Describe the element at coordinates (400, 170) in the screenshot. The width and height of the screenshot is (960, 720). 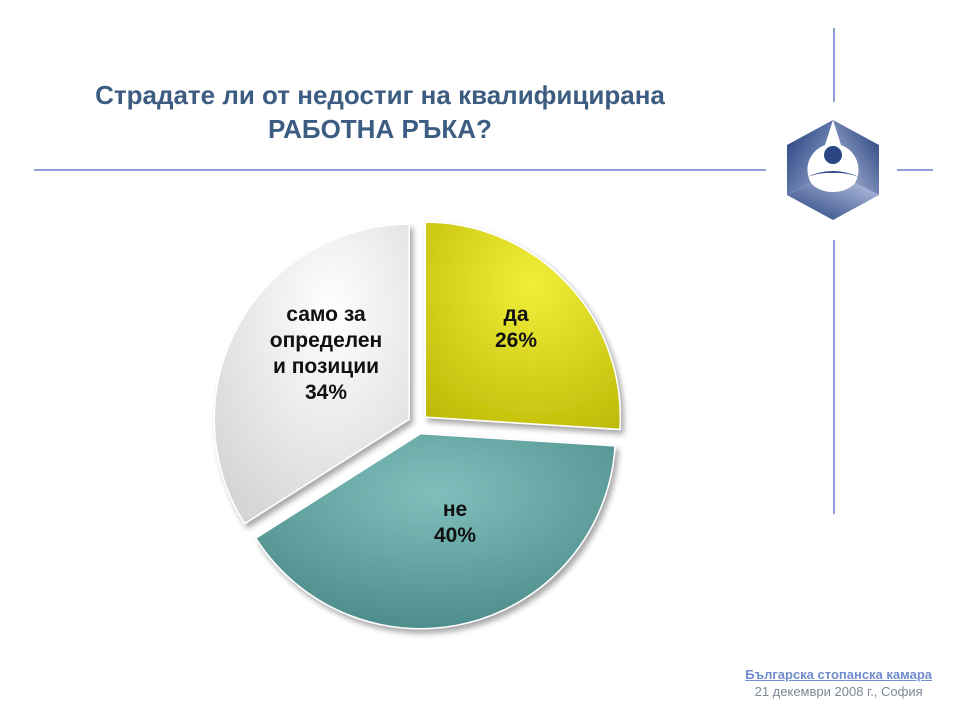
I see `title-divider-left` at that location.